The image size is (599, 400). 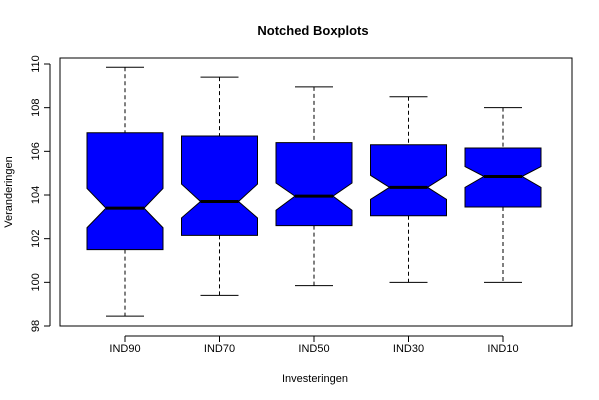 I want to click on y-tick-label: 106, so click(x=36, y=151).